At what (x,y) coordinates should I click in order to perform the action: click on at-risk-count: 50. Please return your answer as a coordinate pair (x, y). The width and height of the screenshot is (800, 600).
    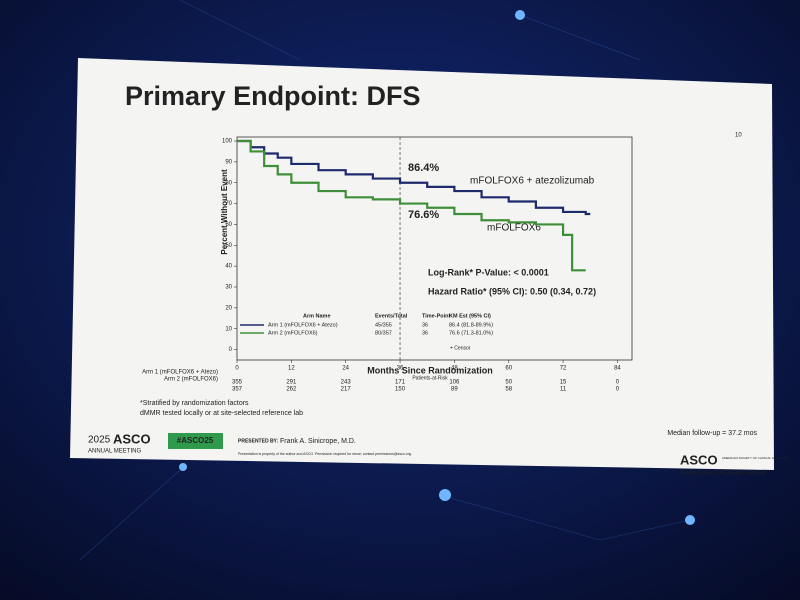
    Looking at the image, I should click on (508, 383).